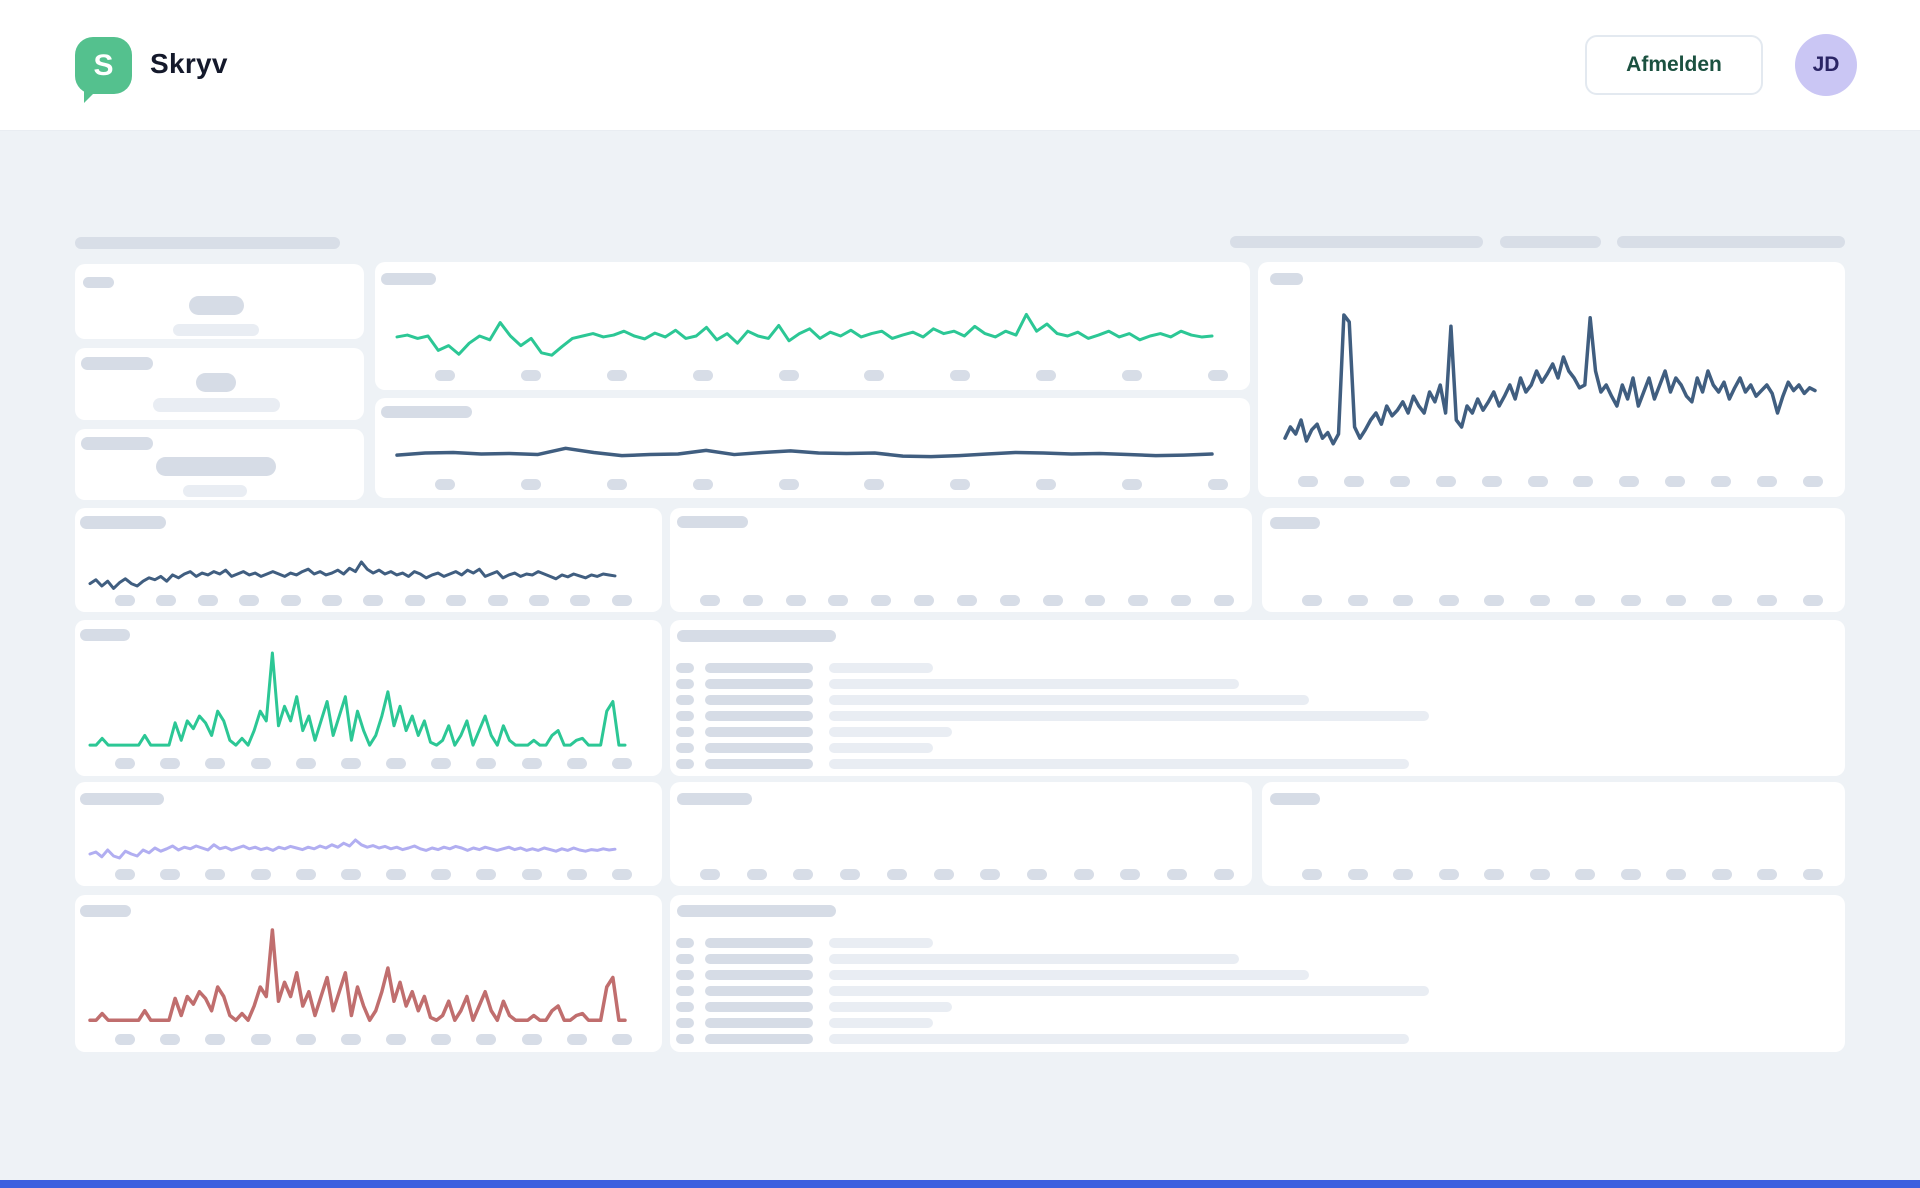  I want to click on list-title-skeleton, so click(756, 636).